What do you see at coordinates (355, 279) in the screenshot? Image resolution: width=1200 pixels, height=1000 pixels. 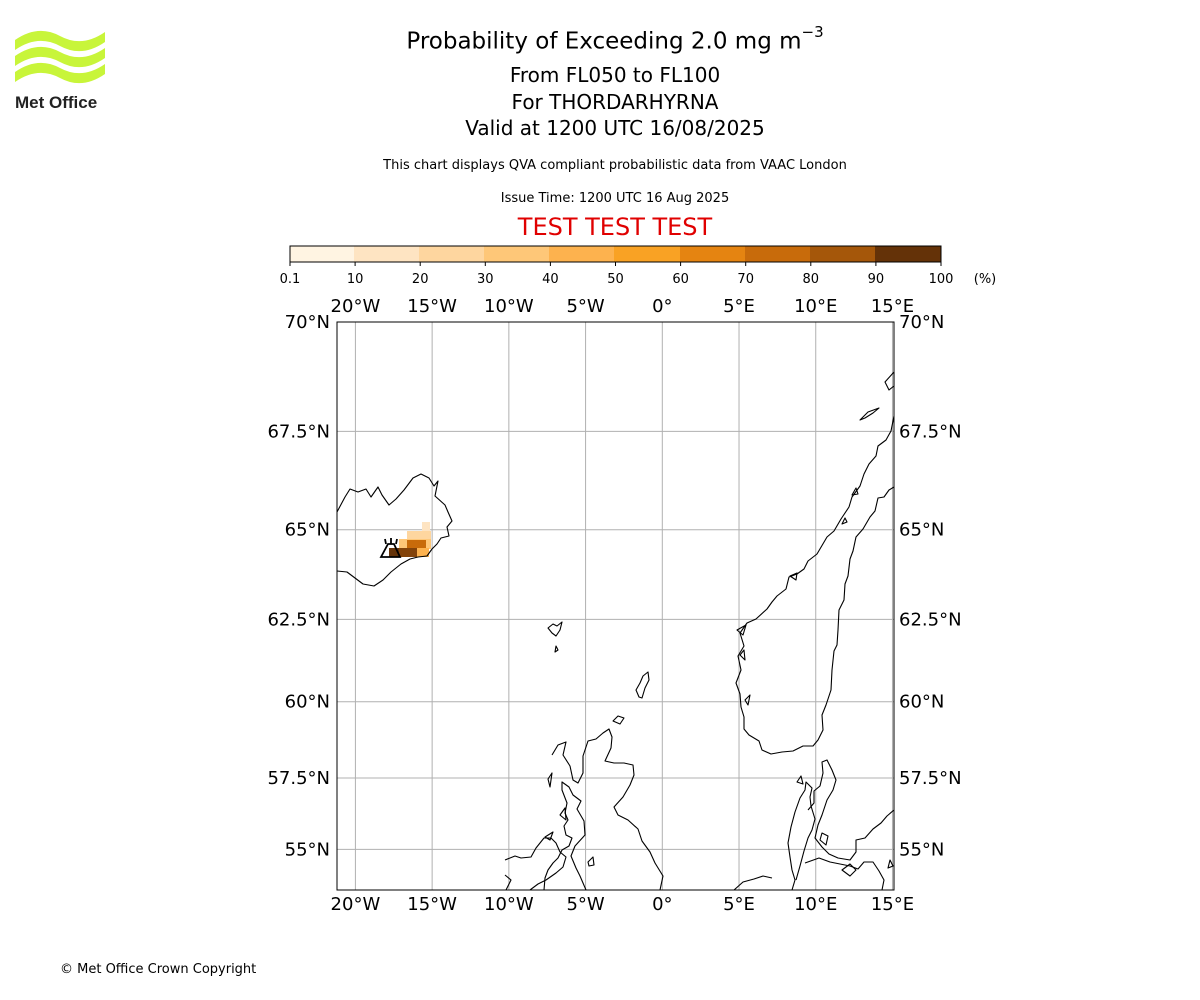 I see `colorbar-tick-label: 10` at bounding box center [355, 279].